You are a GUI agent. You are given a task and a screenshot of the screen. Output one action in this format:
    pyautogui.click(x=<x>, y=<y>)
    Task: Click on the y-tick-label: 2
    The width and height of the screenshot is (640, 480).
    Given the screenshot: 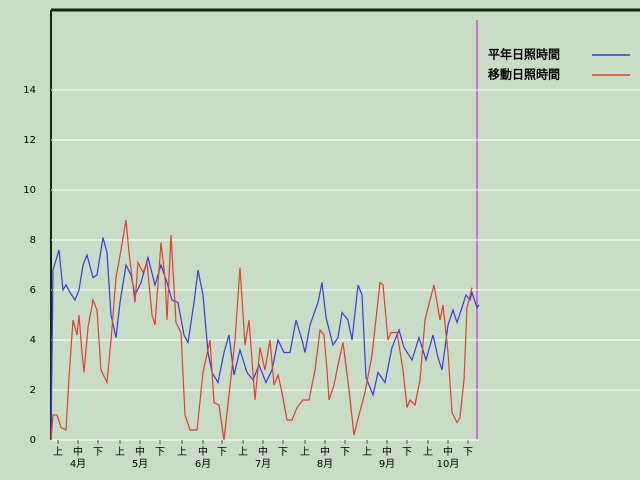 What is the action you would take?
    pyautogui.click(x=33, y=390)
    